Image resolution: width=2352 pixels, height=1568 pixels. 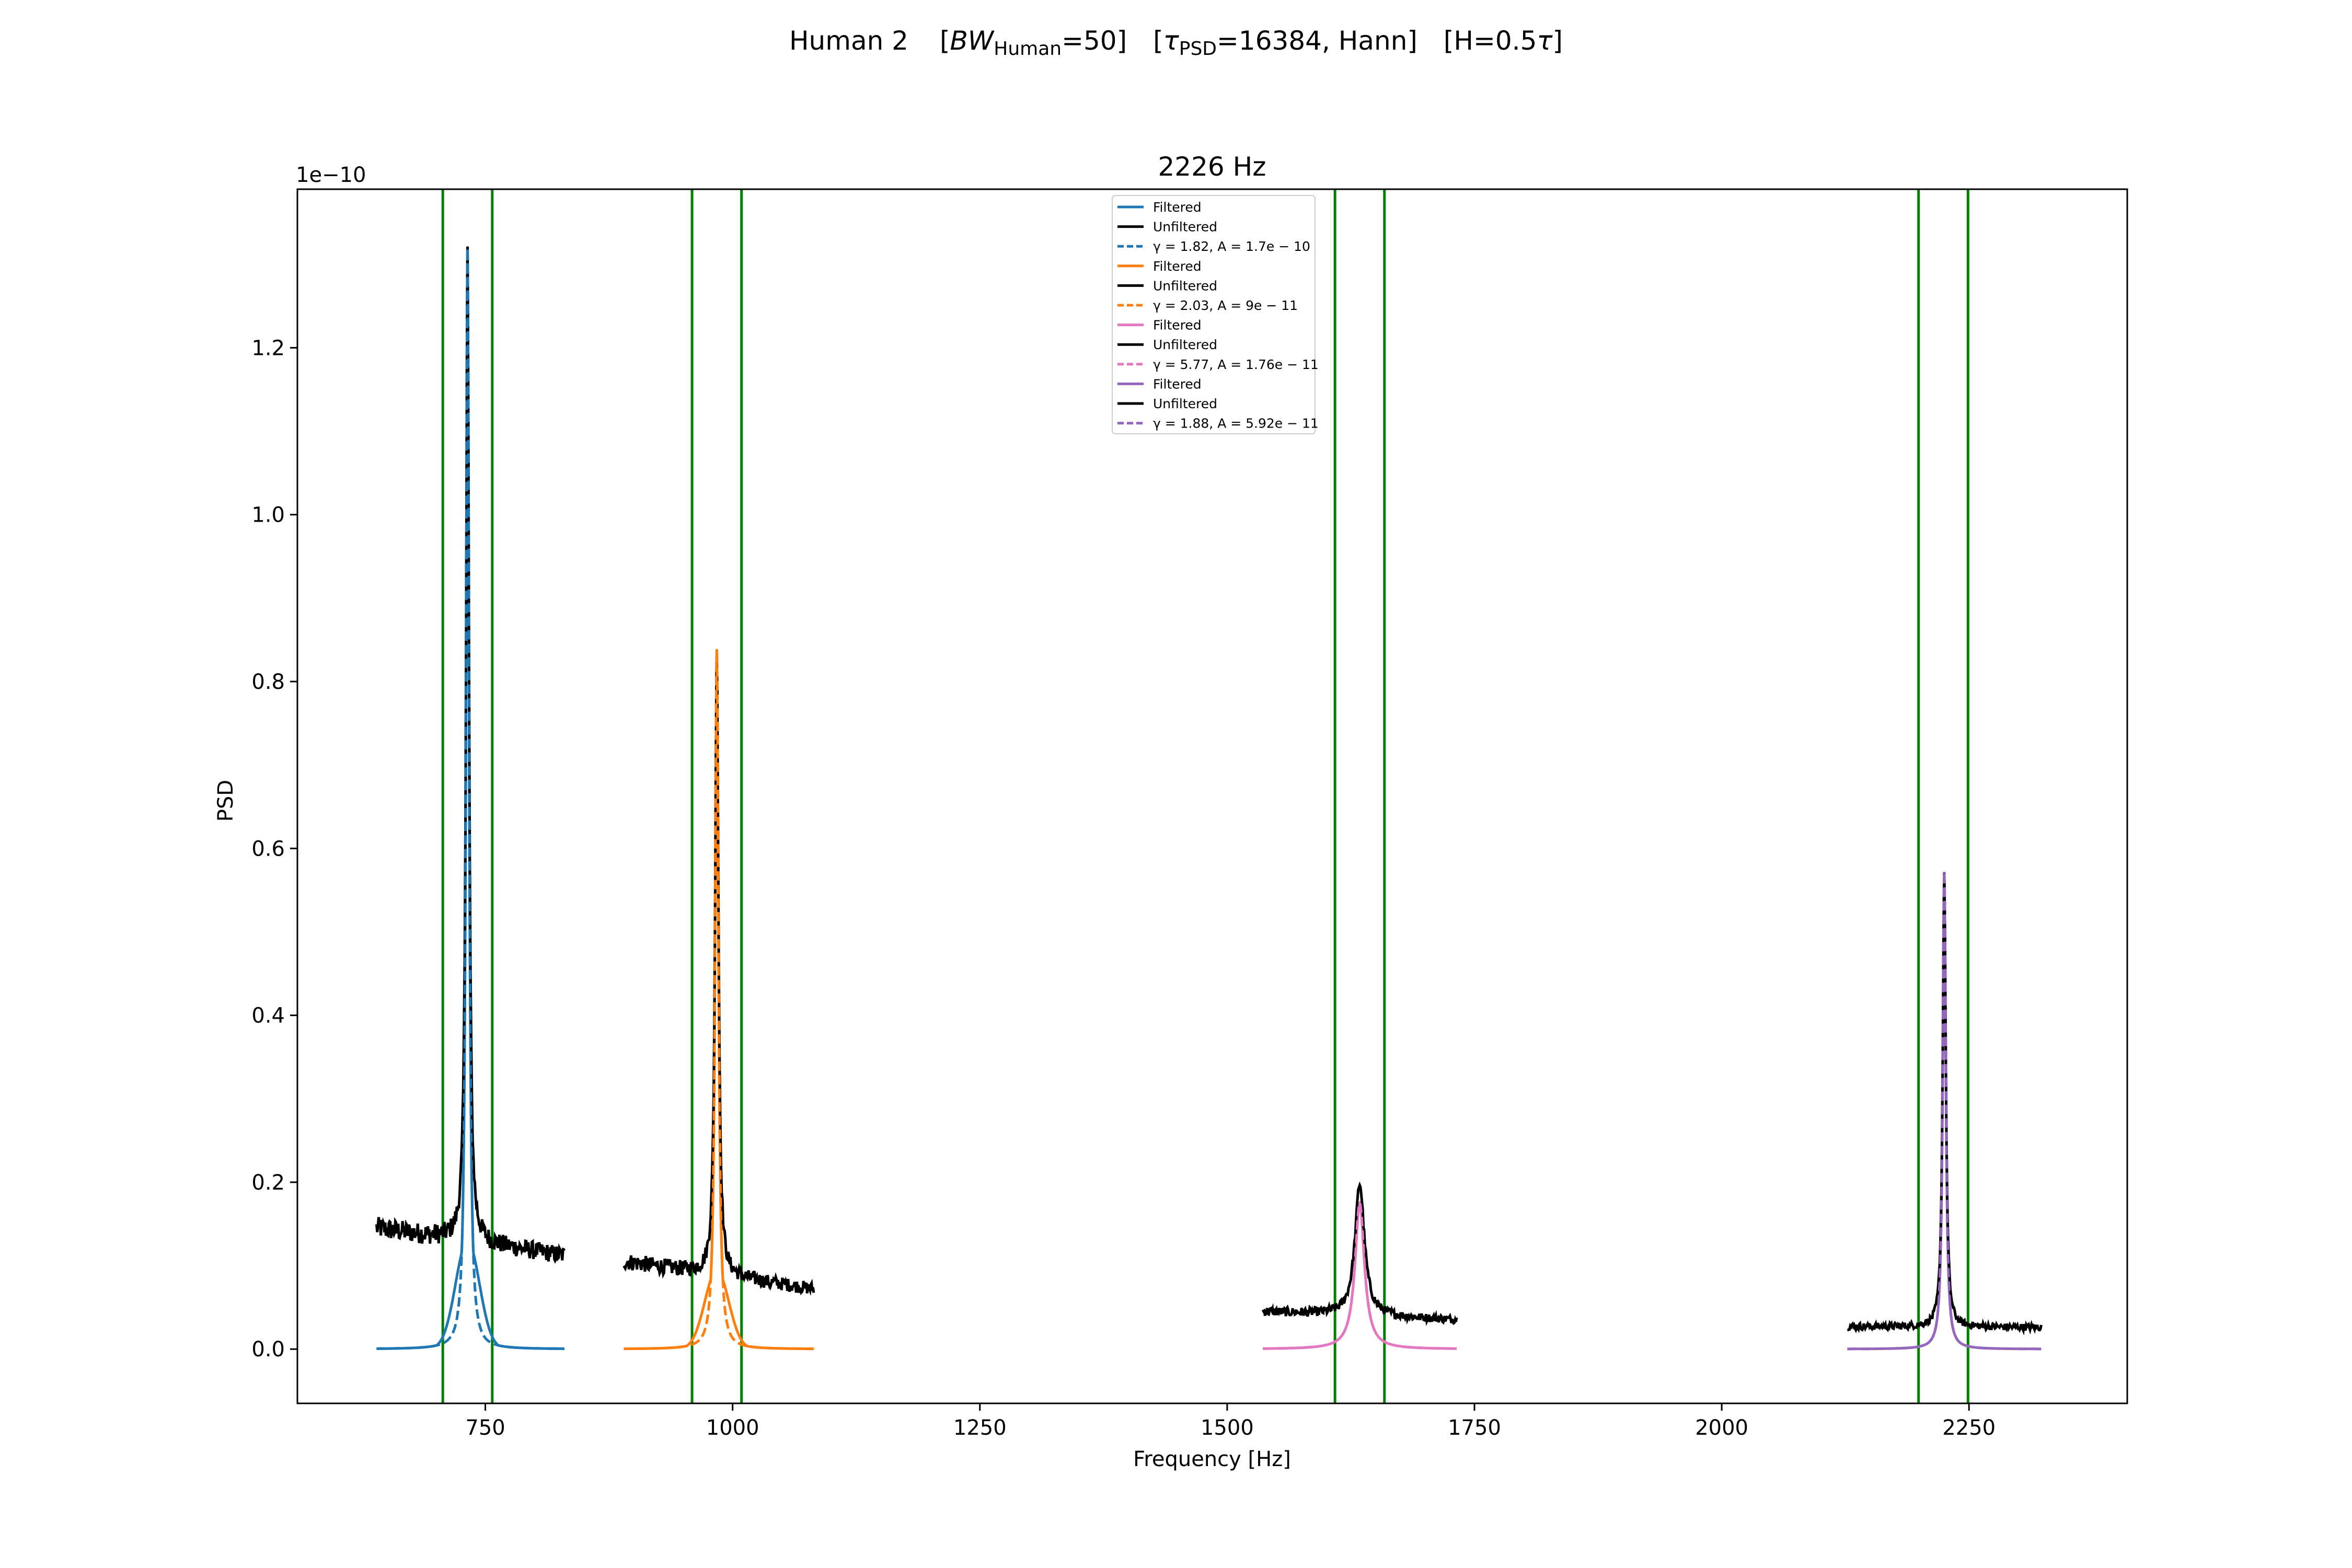 I want to click on y-axis-label: PSD, so click(x=226, y=801).